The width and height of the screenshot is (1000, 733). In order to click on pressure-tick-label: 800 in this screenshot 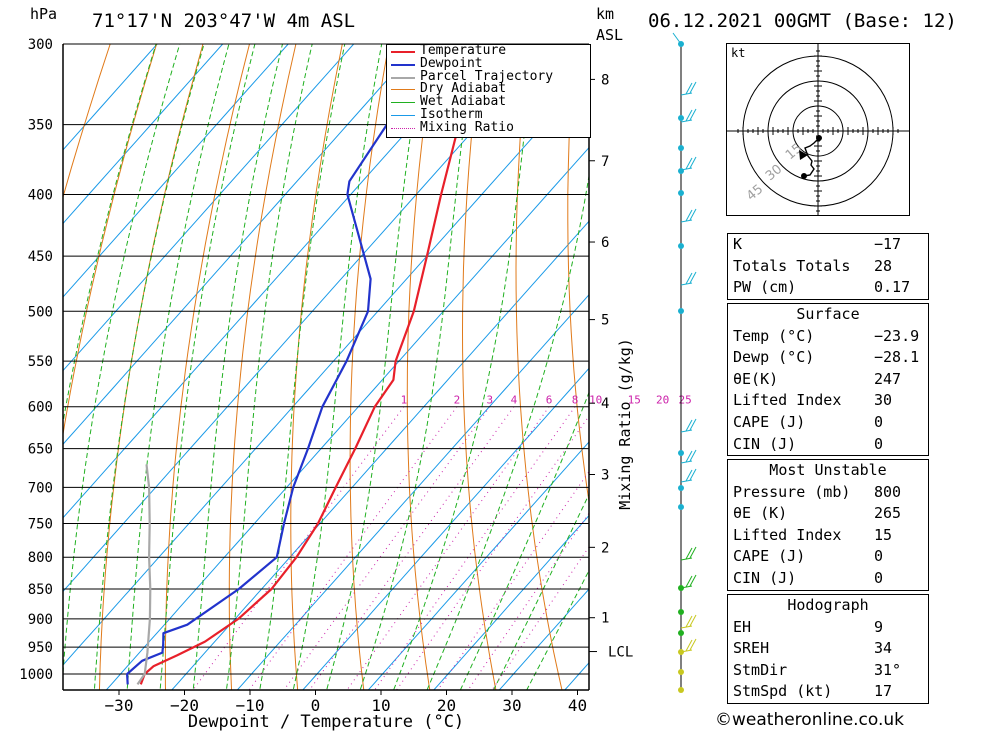, I will do `click(40, 558)`.